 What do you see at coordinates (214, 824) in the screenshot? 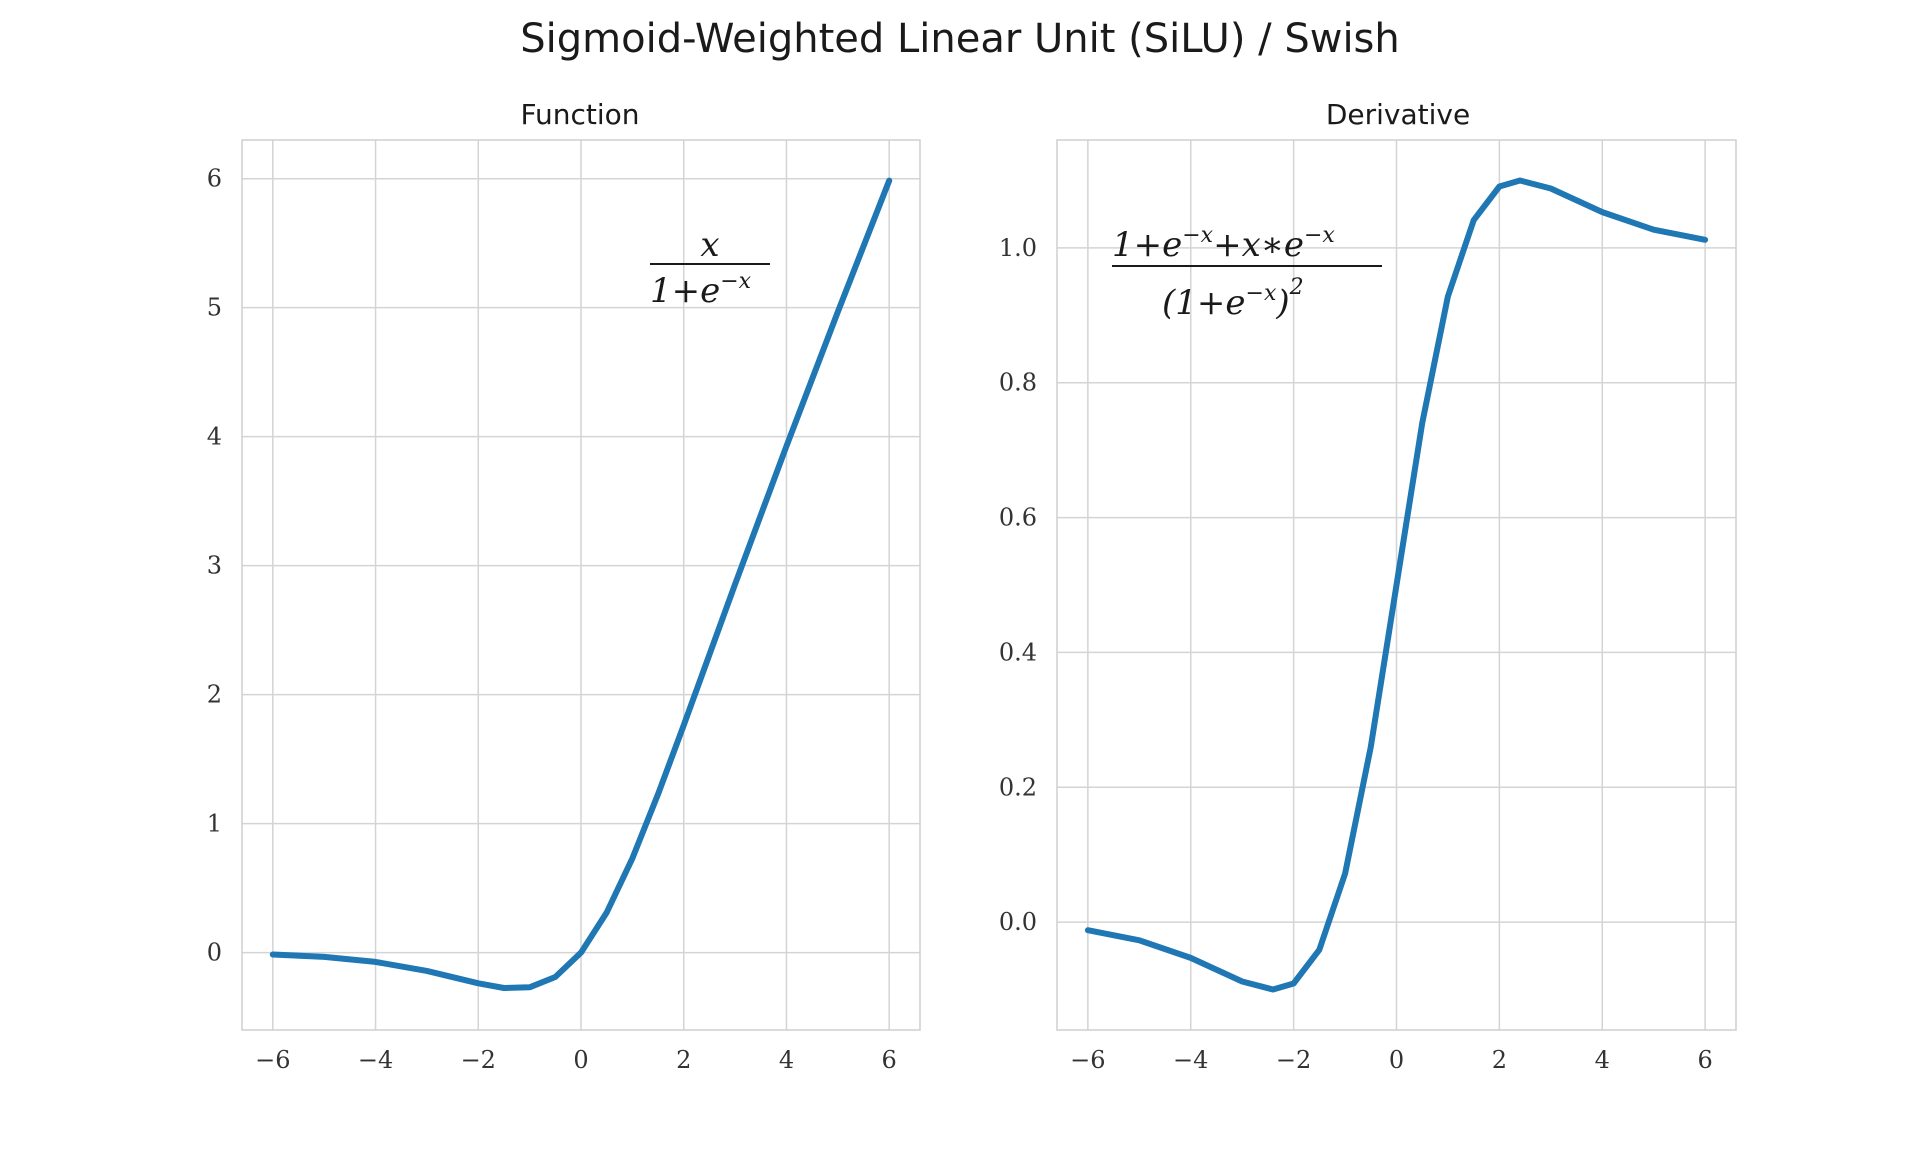
I see `function-y-tick-label: 1` at bounding box center [214, 824].